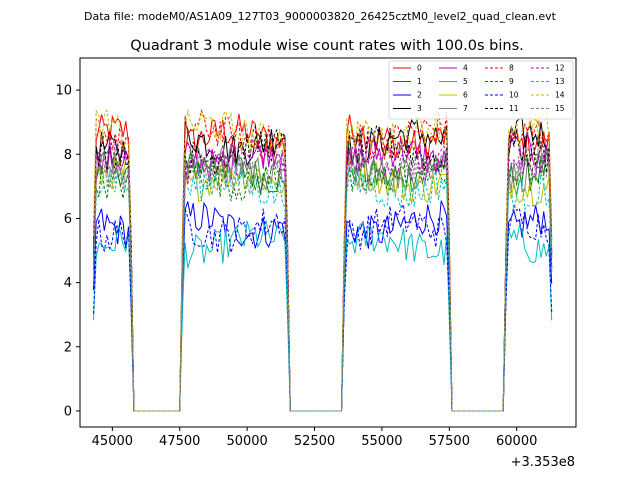 This screenshot has width=640, height=480. Describe the element at coordinates (419, 68) in the screenshot. I see `legend-label: 0` at that location.